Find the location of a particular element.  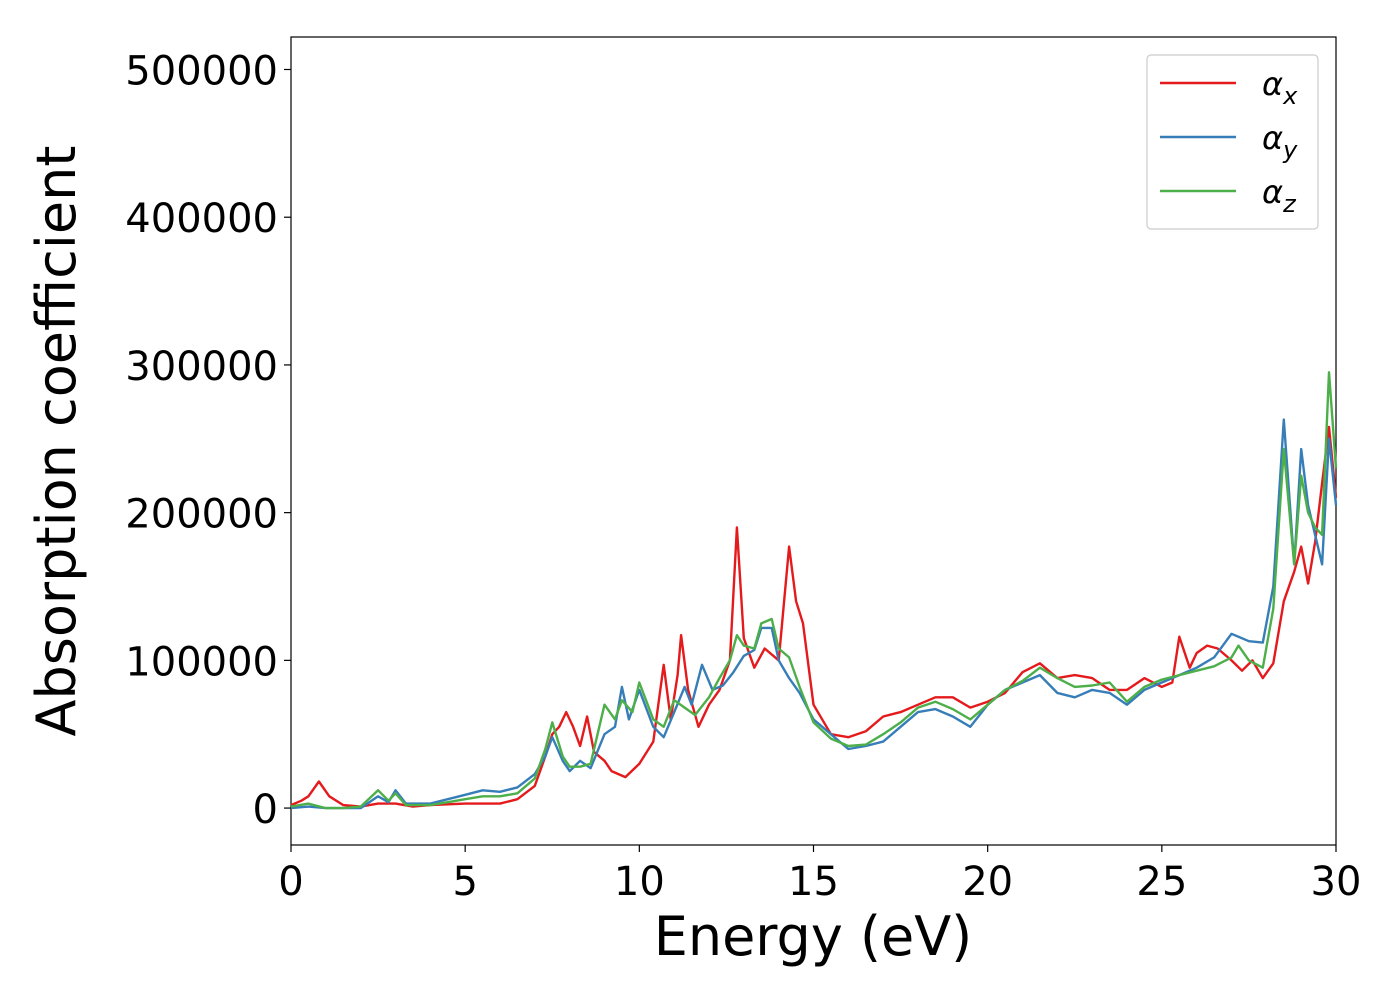

y-tick-label: 400000 is located at coordinates (201, 219).